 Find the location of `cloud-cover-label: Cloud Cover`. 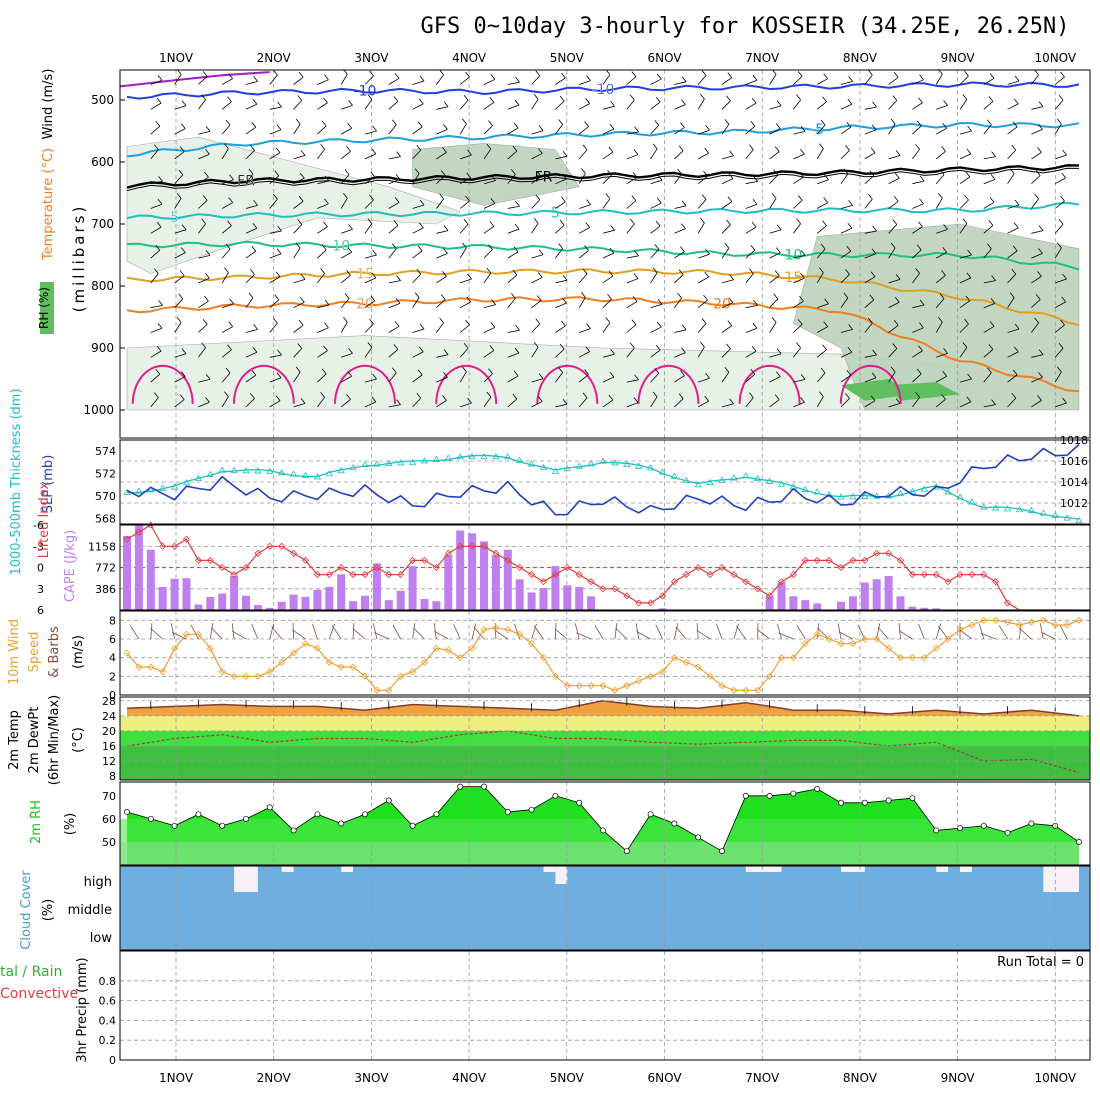

cloud-cover-label: Cloud Cover is located at coordinates (26, 910).